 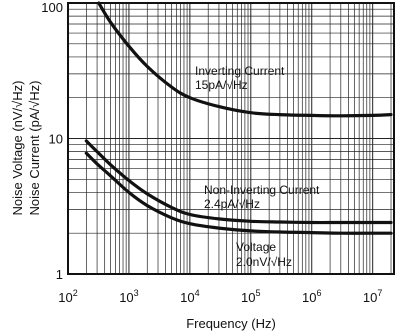 I want to click on y-tick-label: 1, so click(x=59, y=274).